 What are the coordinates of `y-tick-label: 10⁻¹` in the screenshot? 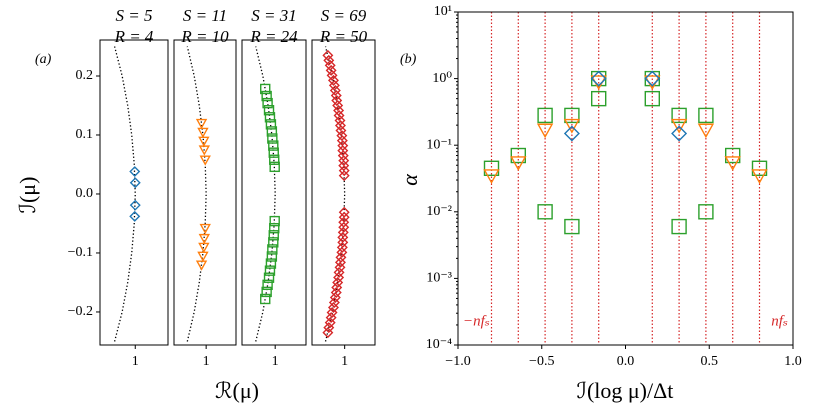 It's located at (439, 144).